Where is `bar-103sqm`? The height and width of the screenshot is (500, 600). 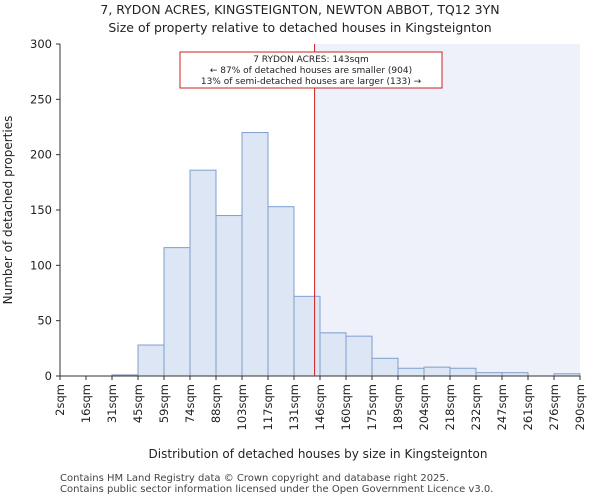 bar-103sqm is located at coordinates (255, 254).